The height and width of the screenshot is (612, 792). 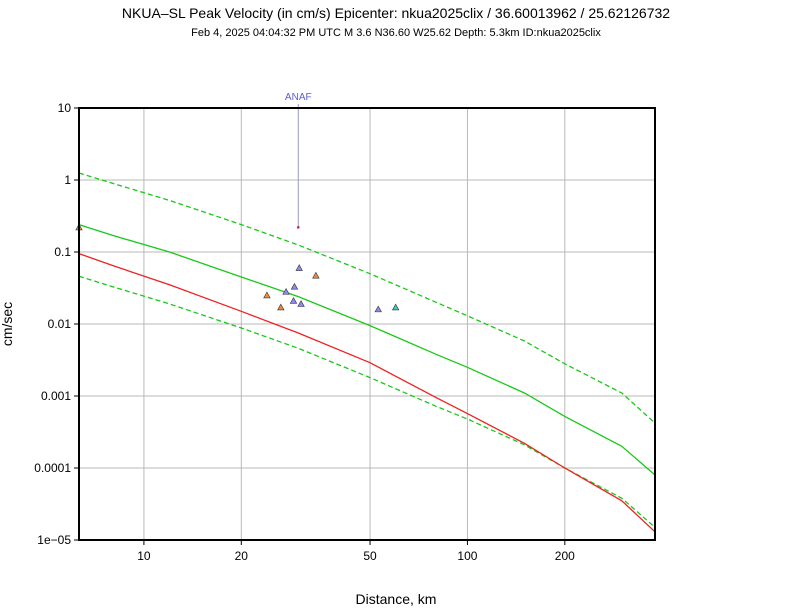 I want to click on y-tick-label: 1e−05, so click(x=54, y=540).